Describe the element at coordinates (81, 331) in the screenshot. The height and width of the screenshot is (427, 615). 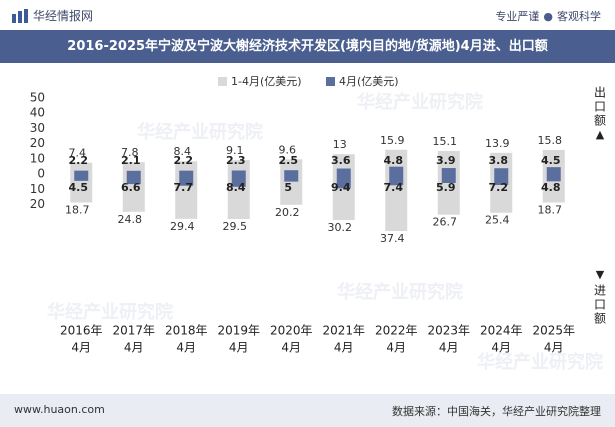
I see `x-tick-label: 2016年` at that location.